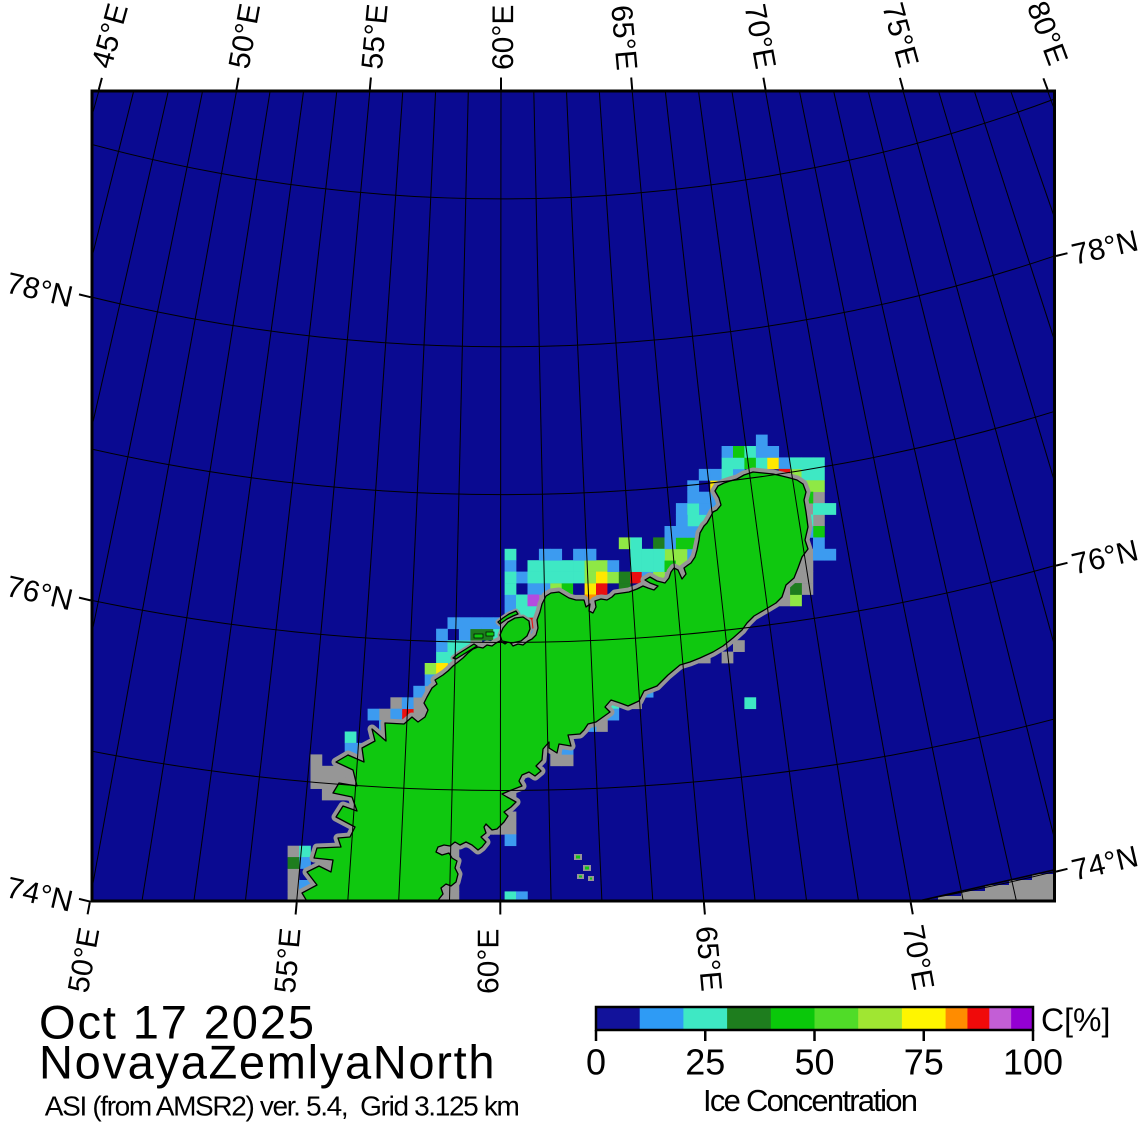 The width and height of the screenshot is (1147, 1123). What do you see at coordinates (924, 1062) in the screenshot?
I see `svg-text: 75` at bounding box center [924, 1062].